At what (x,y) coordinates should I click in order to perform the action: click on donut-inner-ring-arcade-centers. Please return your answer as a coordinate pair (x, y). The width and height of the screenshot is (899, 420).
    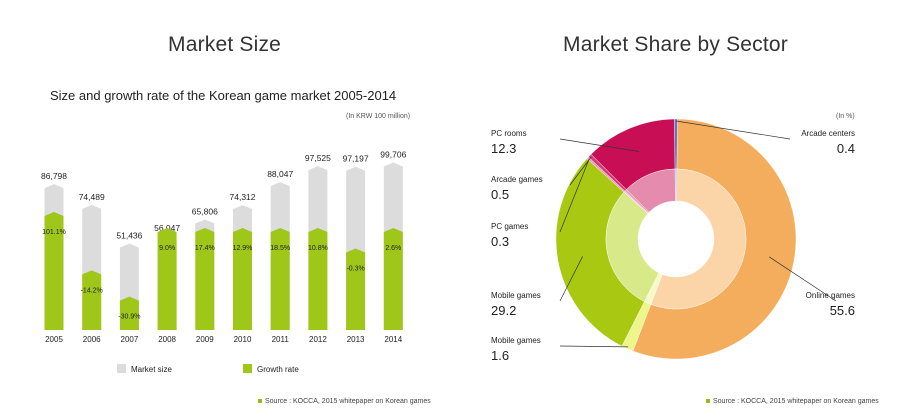
    Looking at the image, I should click on (676, 185).